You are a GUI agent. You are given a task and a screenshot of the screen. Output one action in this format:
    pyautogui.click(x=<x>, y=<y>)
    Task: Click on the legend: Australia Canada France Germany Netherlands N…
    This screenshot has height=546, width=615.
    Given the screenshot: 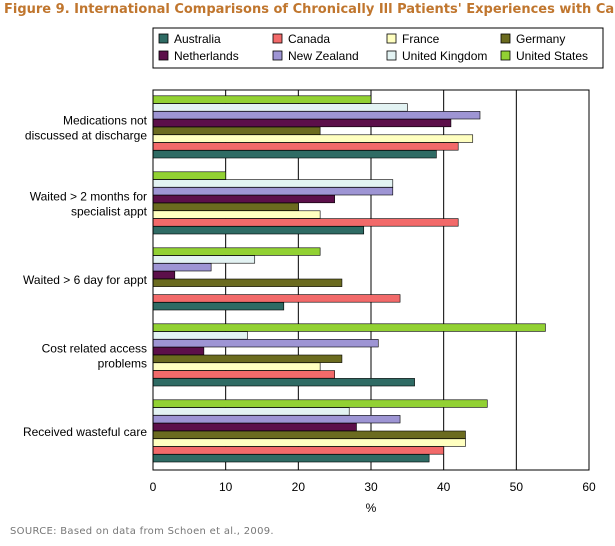 What is the action you would take?
    pyautogui.click(x=373, y=47)
    